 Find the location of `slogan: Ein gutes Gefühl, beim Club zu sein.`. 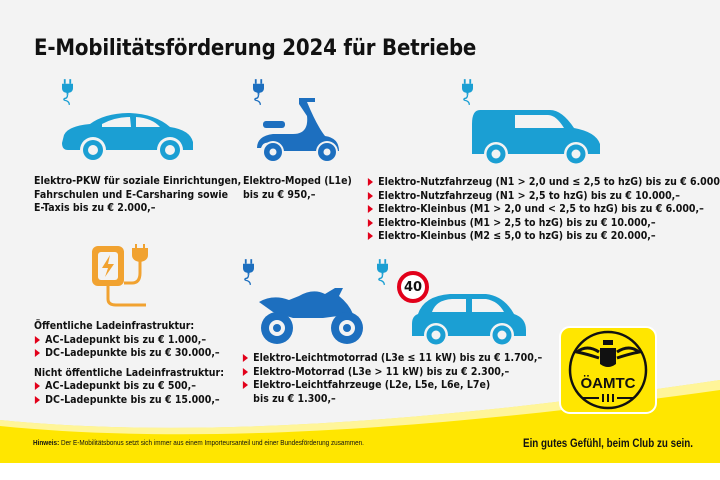

slogan: Ein gutes Gefühl, beim Club zu sein. is located at coordinates (608, 443).